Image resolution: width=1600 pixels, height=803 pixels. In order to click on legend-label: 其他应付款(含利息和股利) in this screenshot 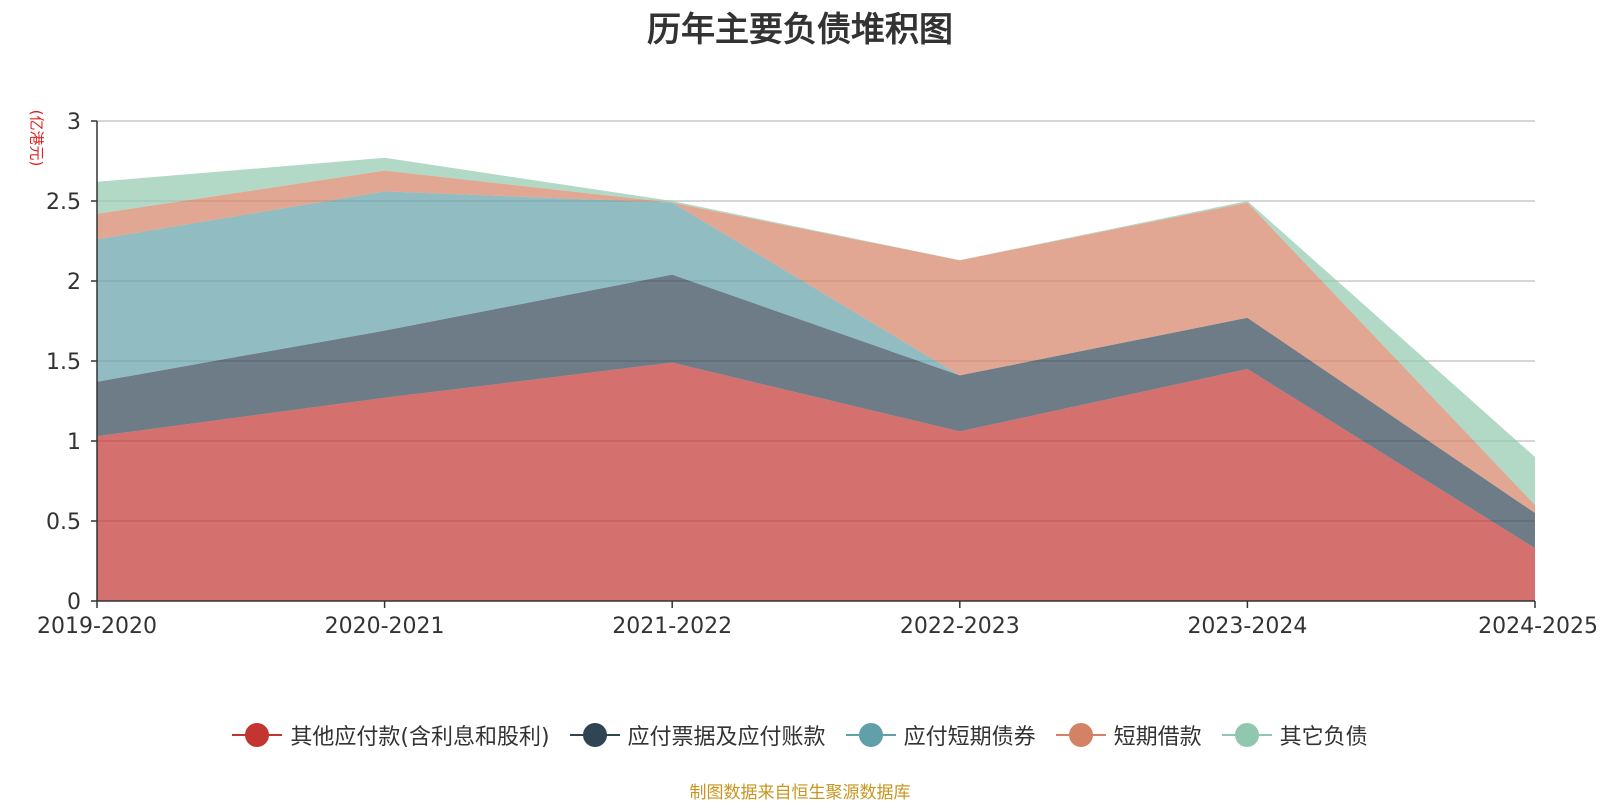, I will do `click(420, 737)`.